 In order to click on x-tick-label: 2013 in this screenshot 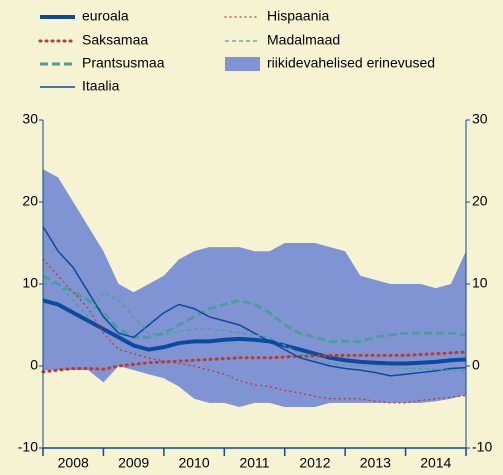, I will do `click(375, 463)`.